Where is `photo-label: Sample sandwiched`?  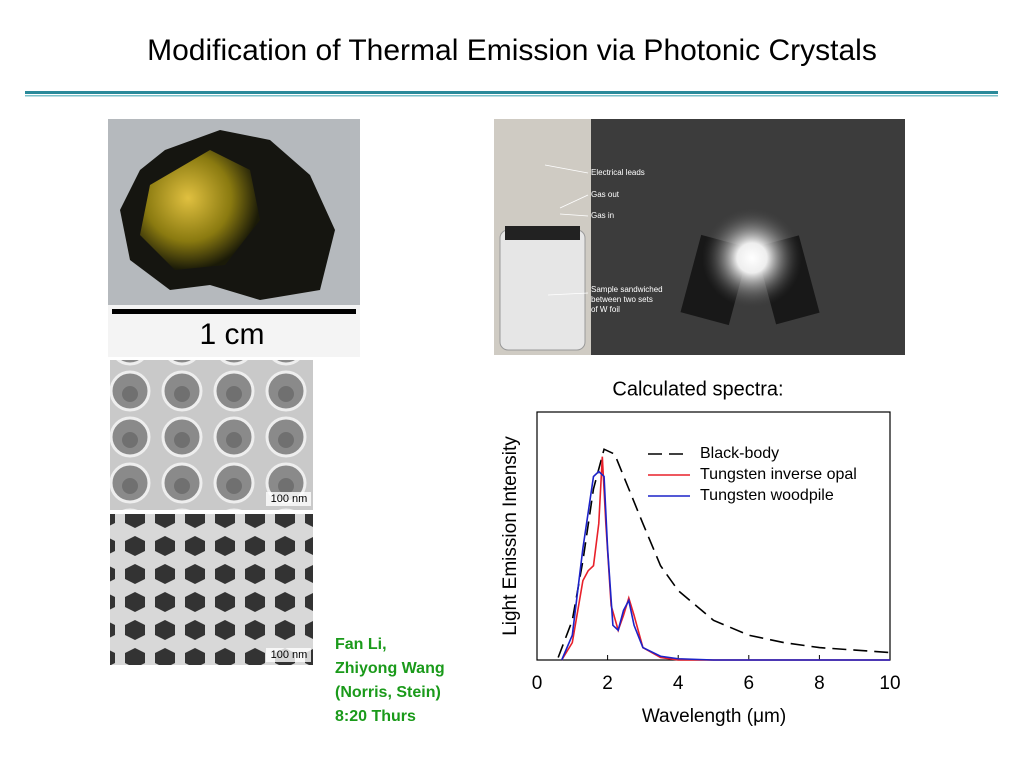 photo-label: Sample sandwiched is located at coordinates (627, 289).